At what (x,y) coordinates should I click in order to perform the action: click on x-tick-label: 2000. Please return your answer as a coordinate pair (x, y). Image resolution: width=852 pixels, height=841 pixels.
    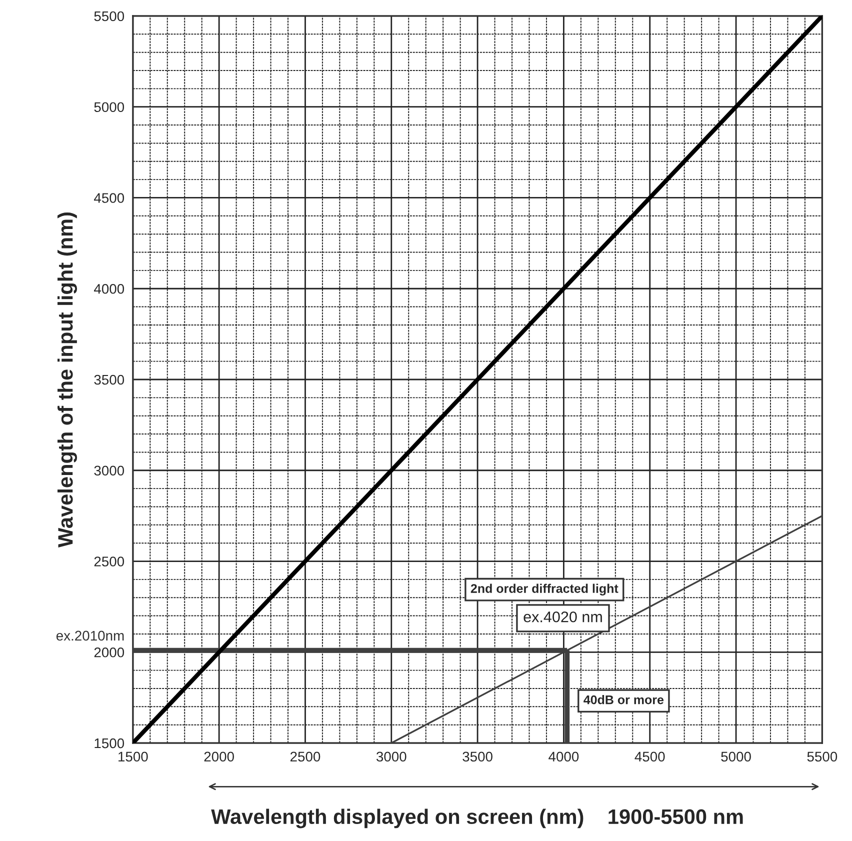
    Looking at the image, I should click on (219, 757).